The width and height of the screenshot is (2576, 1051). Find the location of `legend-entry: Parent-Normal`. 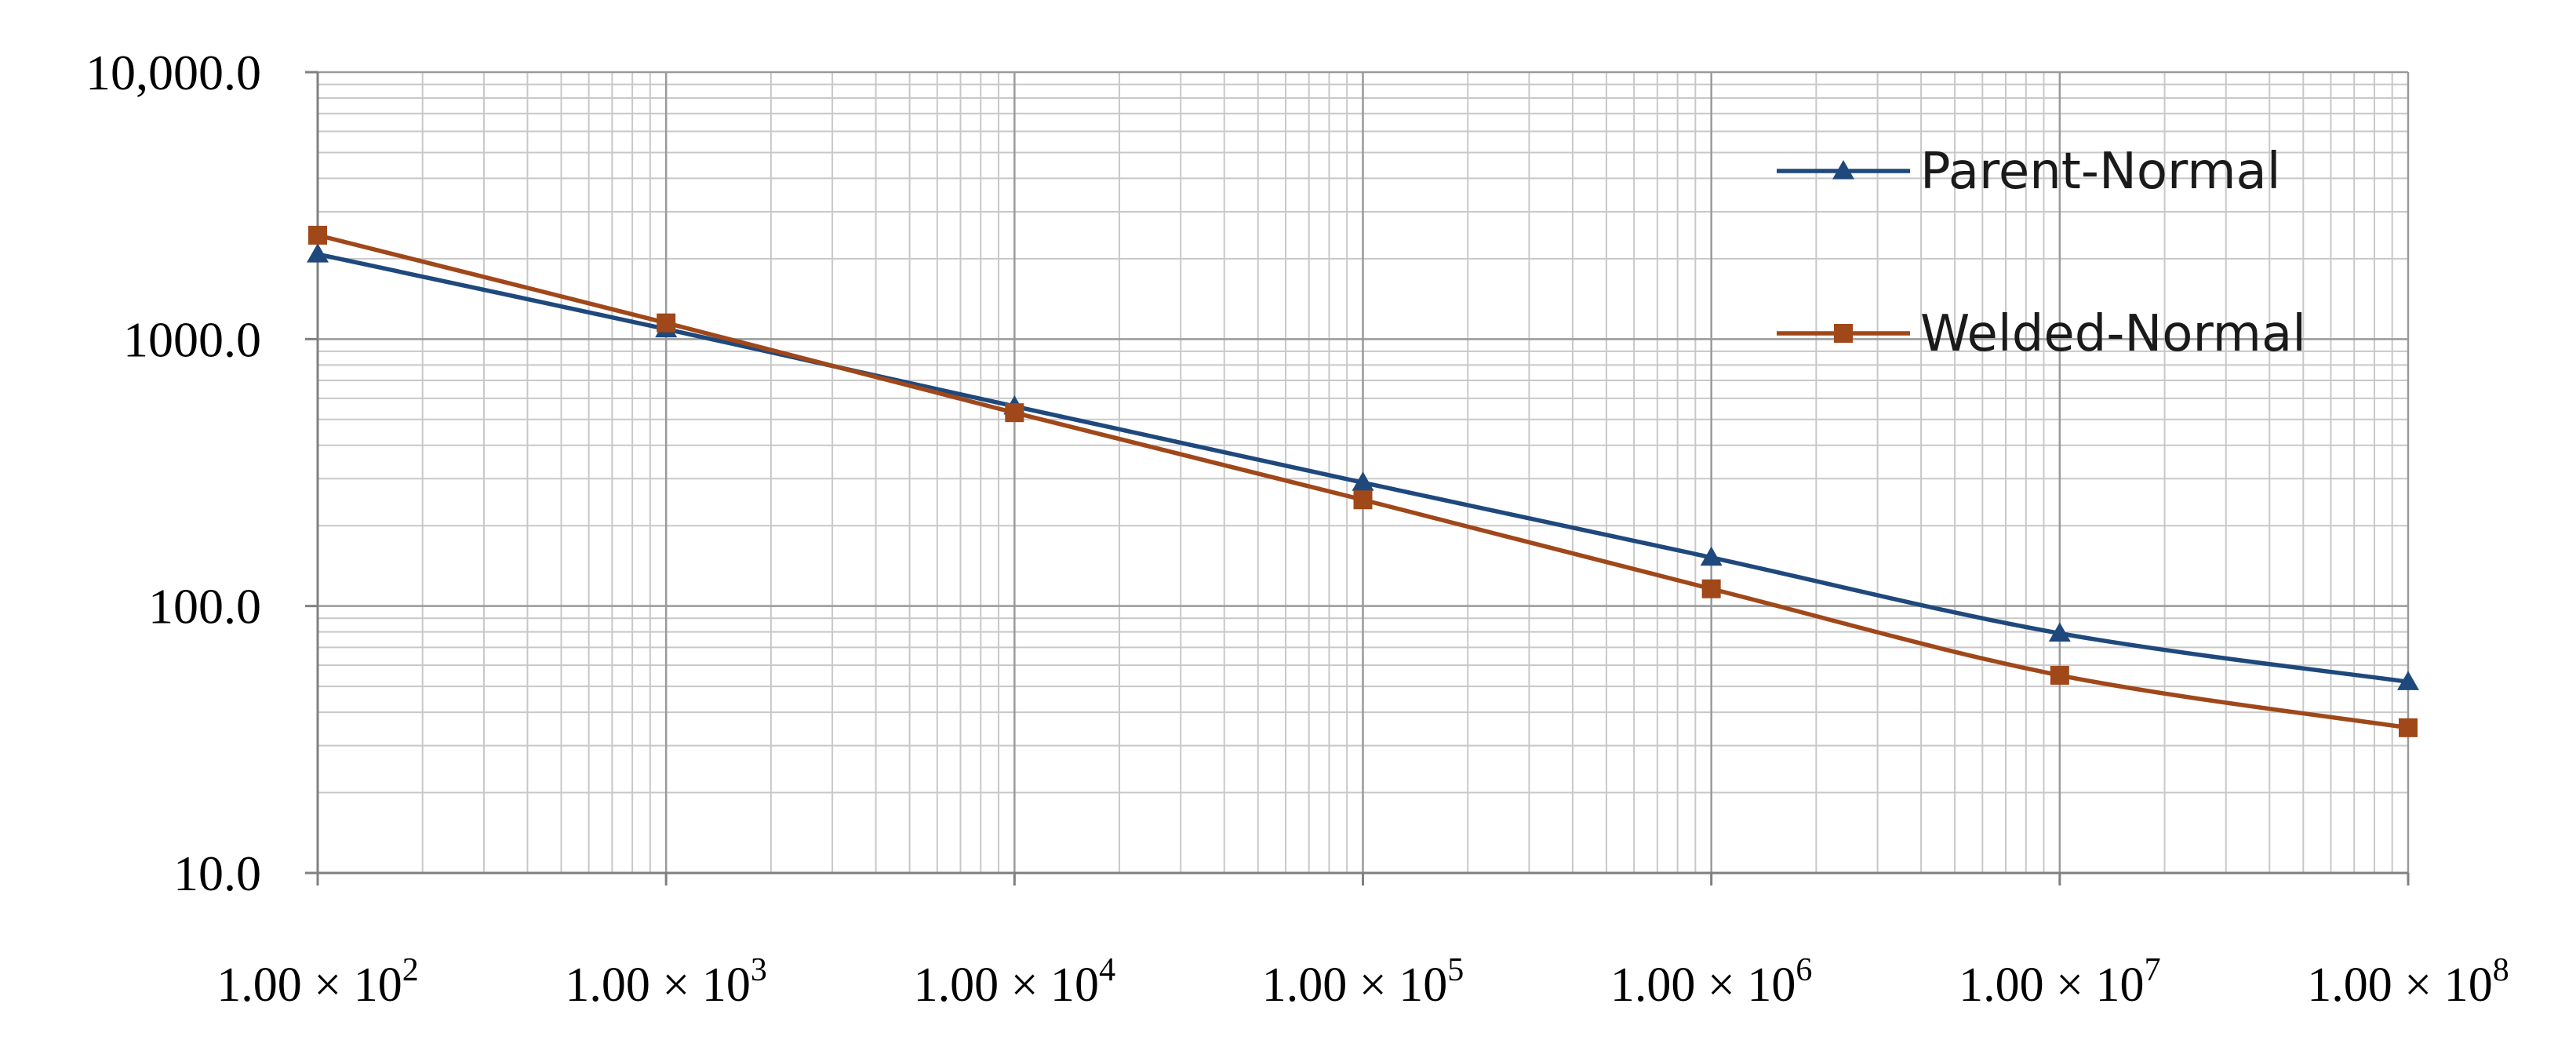

legend-entry: Parent-Normal is located at coordinates (2029, 172).